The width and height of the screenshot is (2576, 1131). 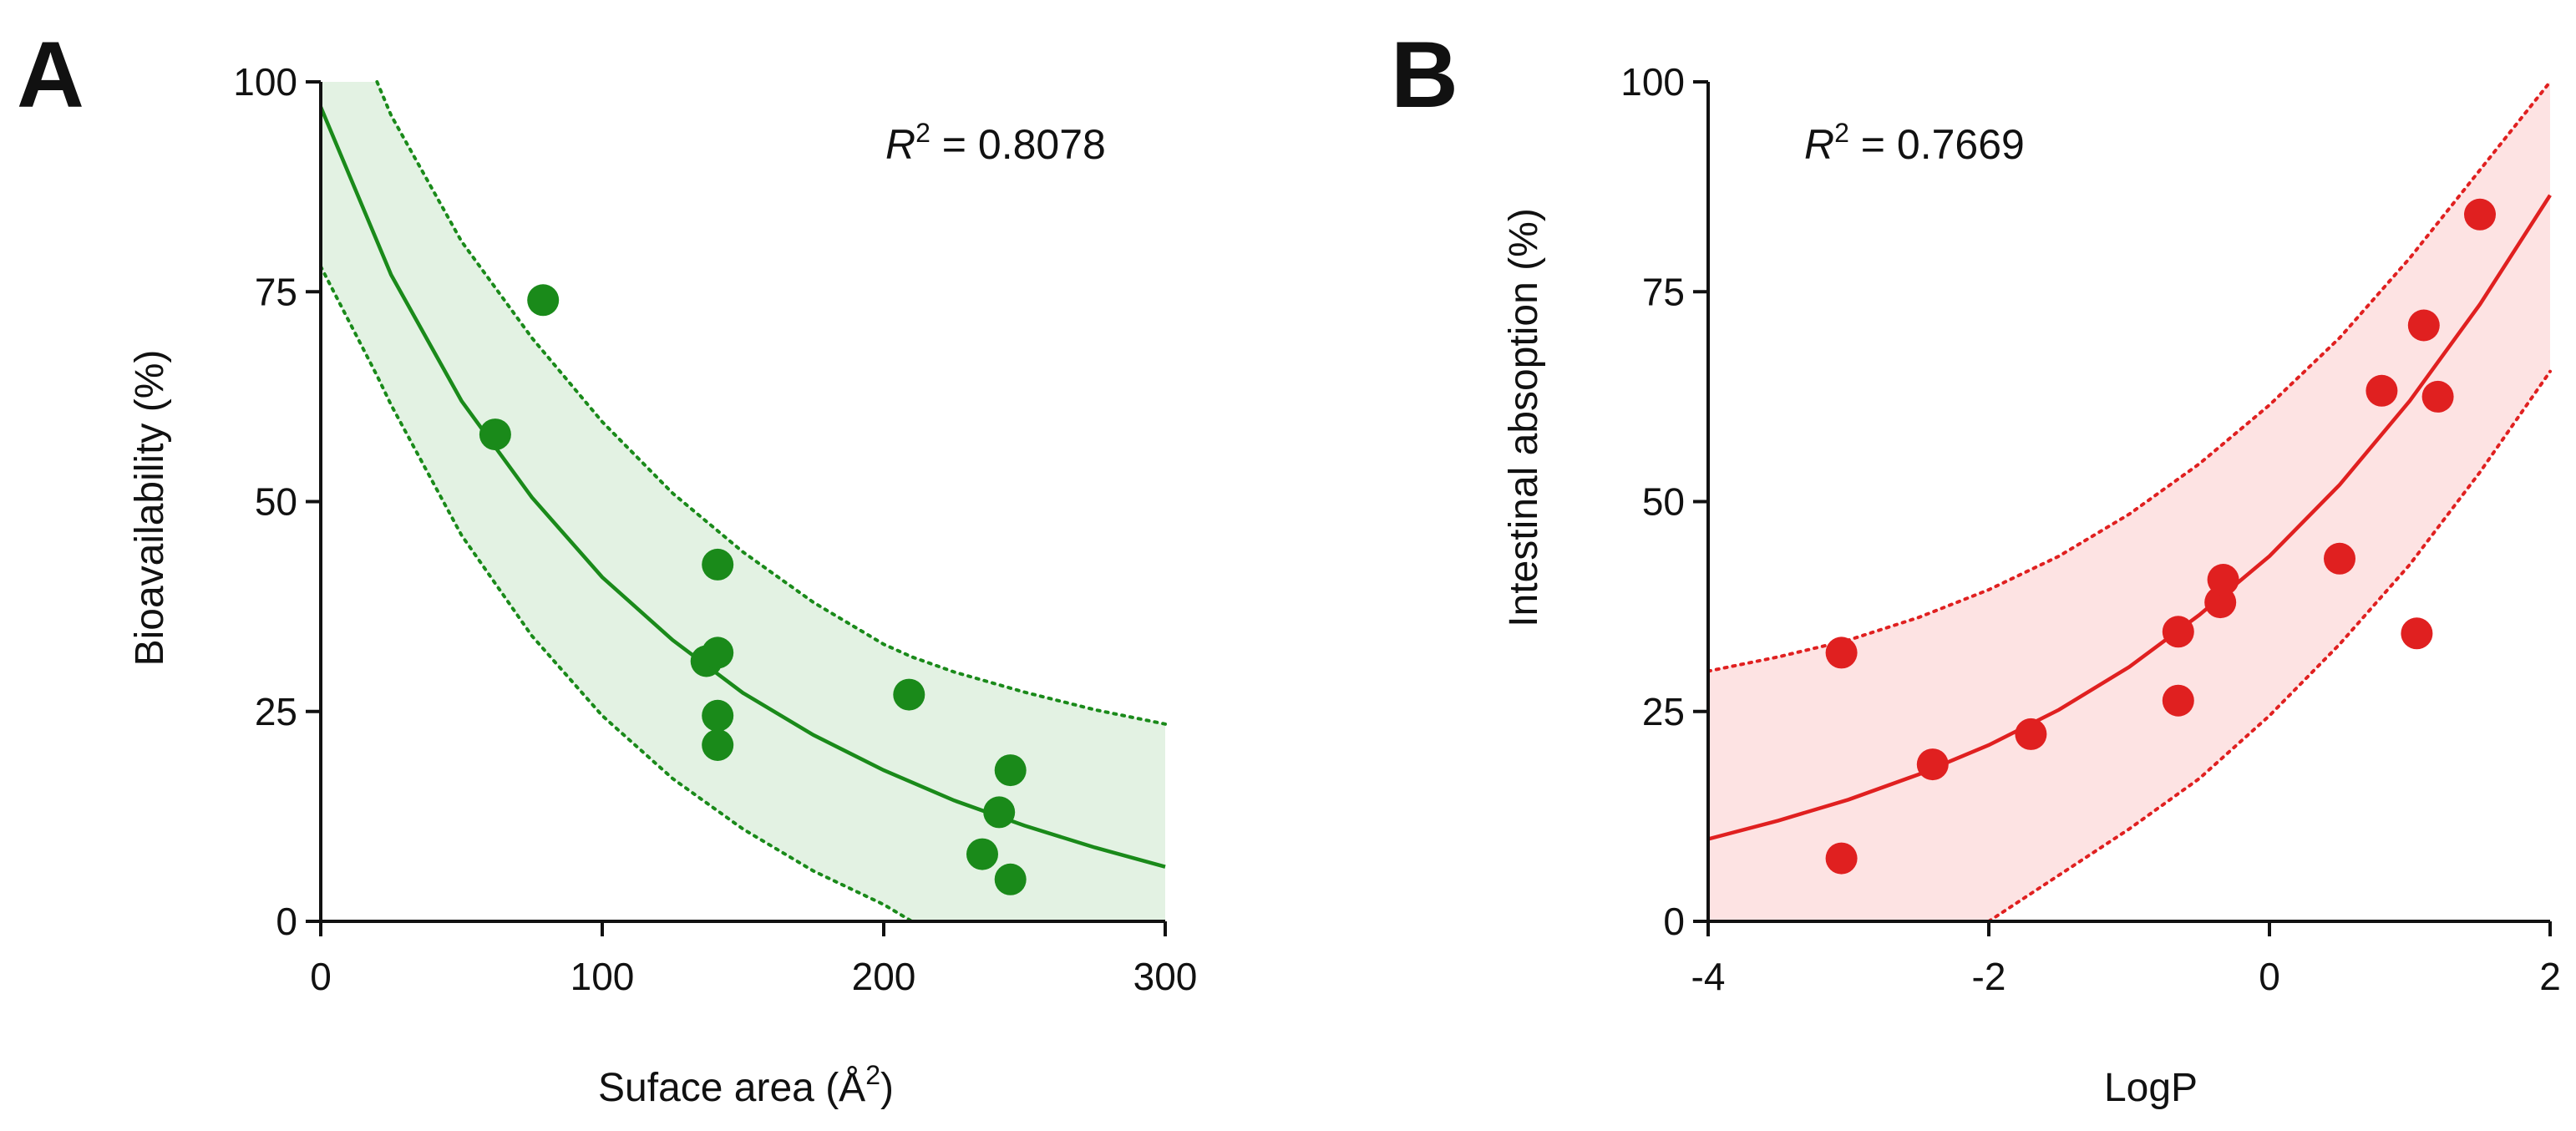 I want to click on y-tick-label-a: 75, so click(x=276, y=291).